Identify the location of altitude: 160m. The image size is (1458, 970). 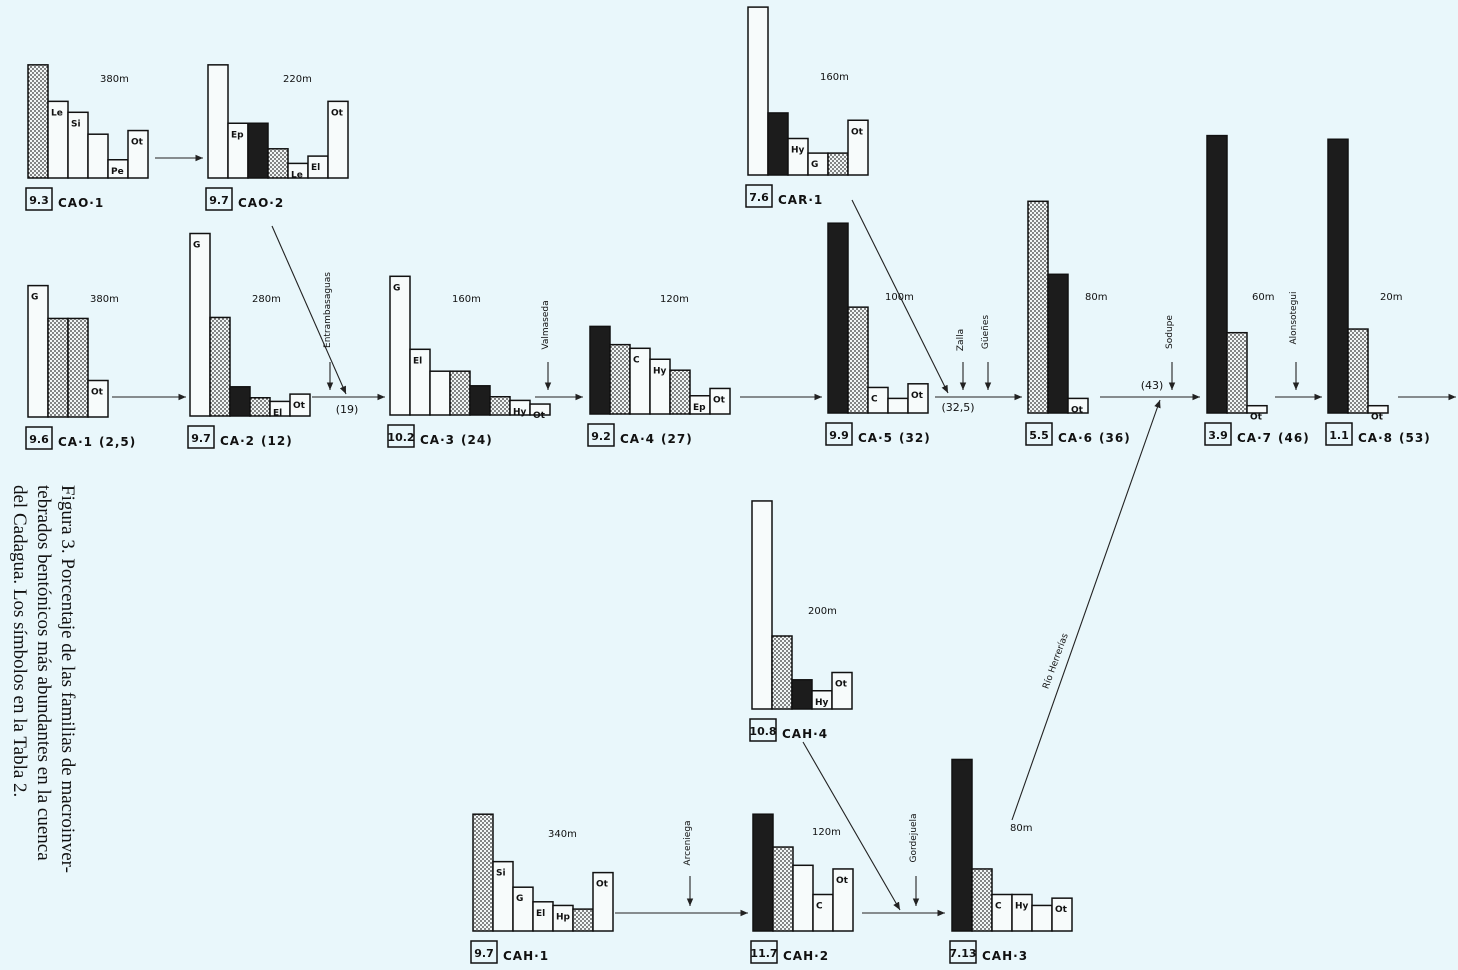
(834, 77).